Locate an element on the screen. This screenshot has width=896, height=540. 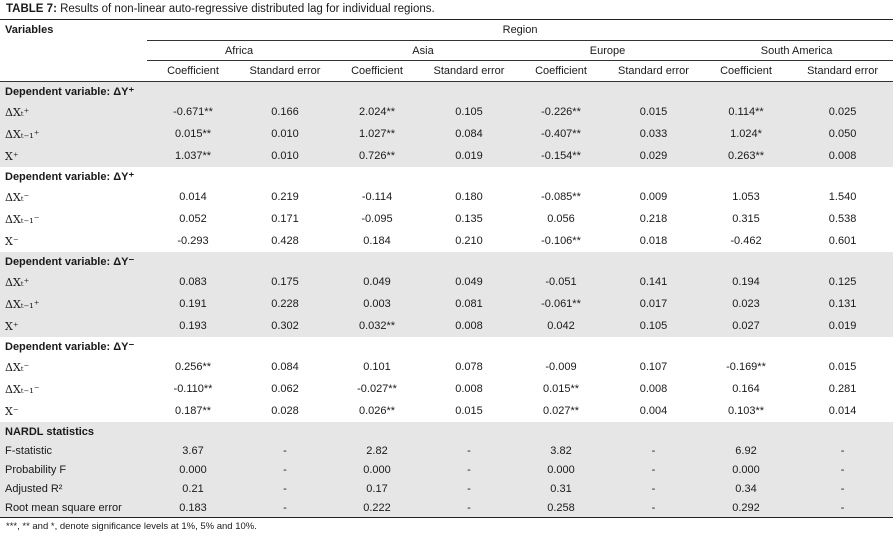
table-cell: 0.042 is located at coordinates (561, 326).